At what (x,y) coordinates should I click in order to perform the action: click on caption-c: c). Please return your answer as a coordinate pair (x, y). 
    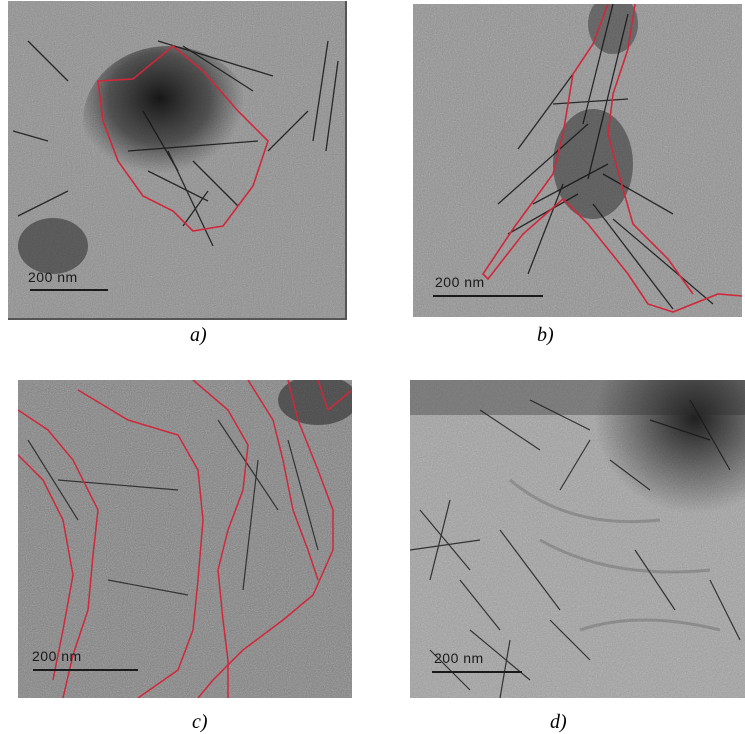
    Looking at the image, I should click on (200, 722).